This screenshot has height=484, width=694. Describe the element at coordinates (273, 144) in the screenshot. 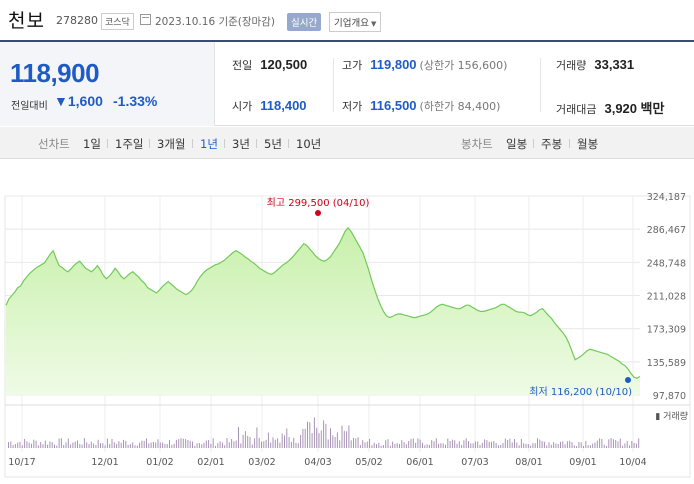

I see `tab-5y: 5년` at that location.